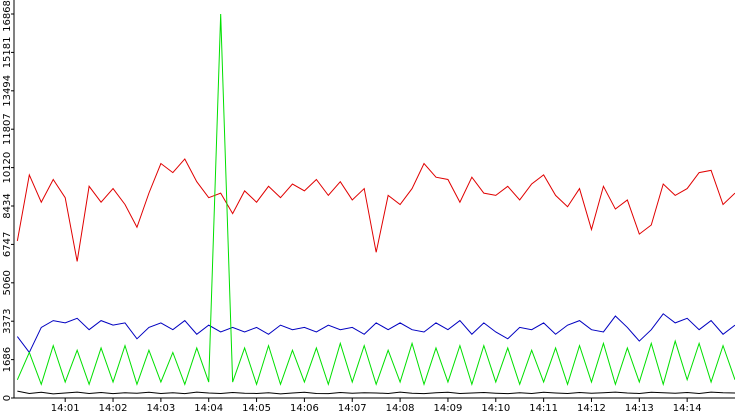 This screenshot has height=415, width=735. Describe the element at coordinates (7, 398) in the screenshot. I see `y-tick-label: 0` at that location.